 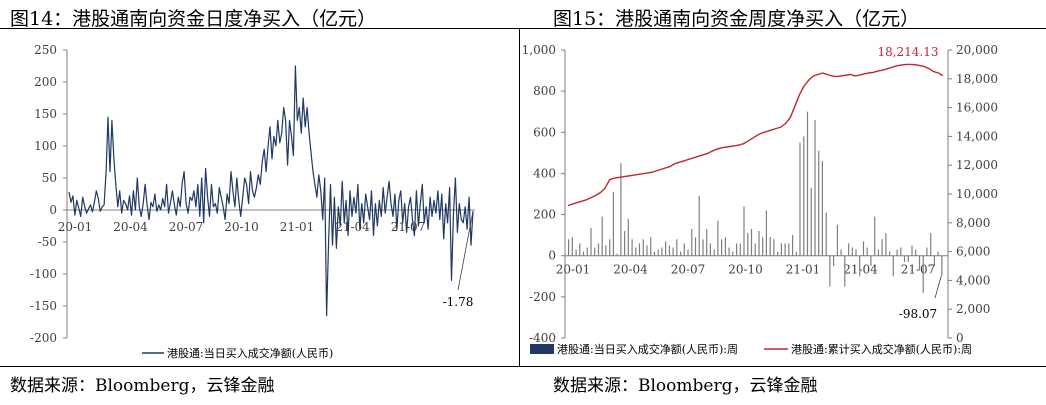 I want to click on right-cumulative-line, so click(x=755, y=135).